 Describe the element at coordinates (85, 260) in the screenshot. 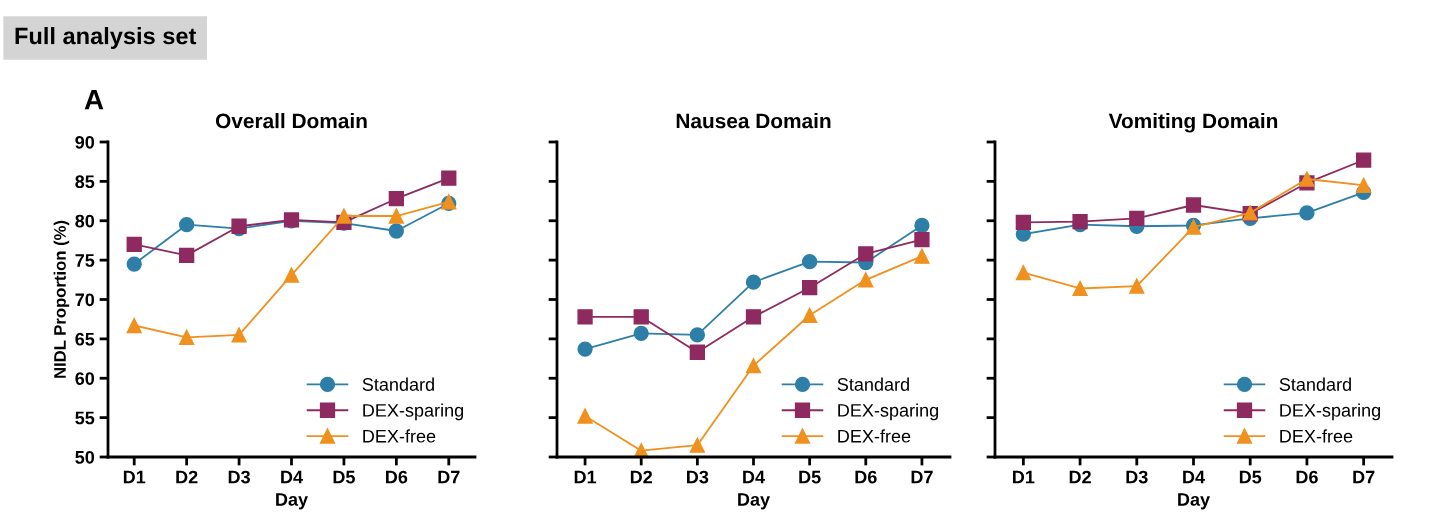

I see `y-tick-label: 75` at that location.